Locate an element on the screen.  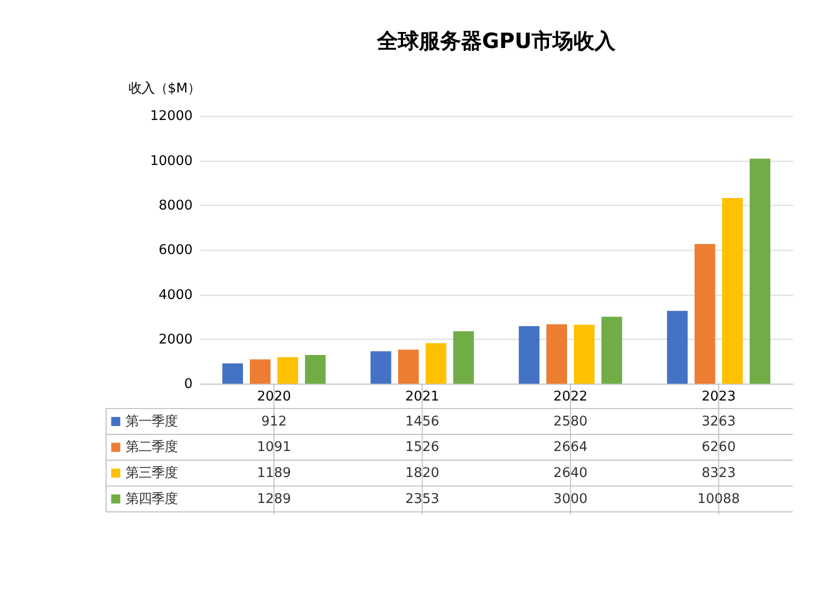
y-tick-label: 0 is located at coordinates (188, 384).